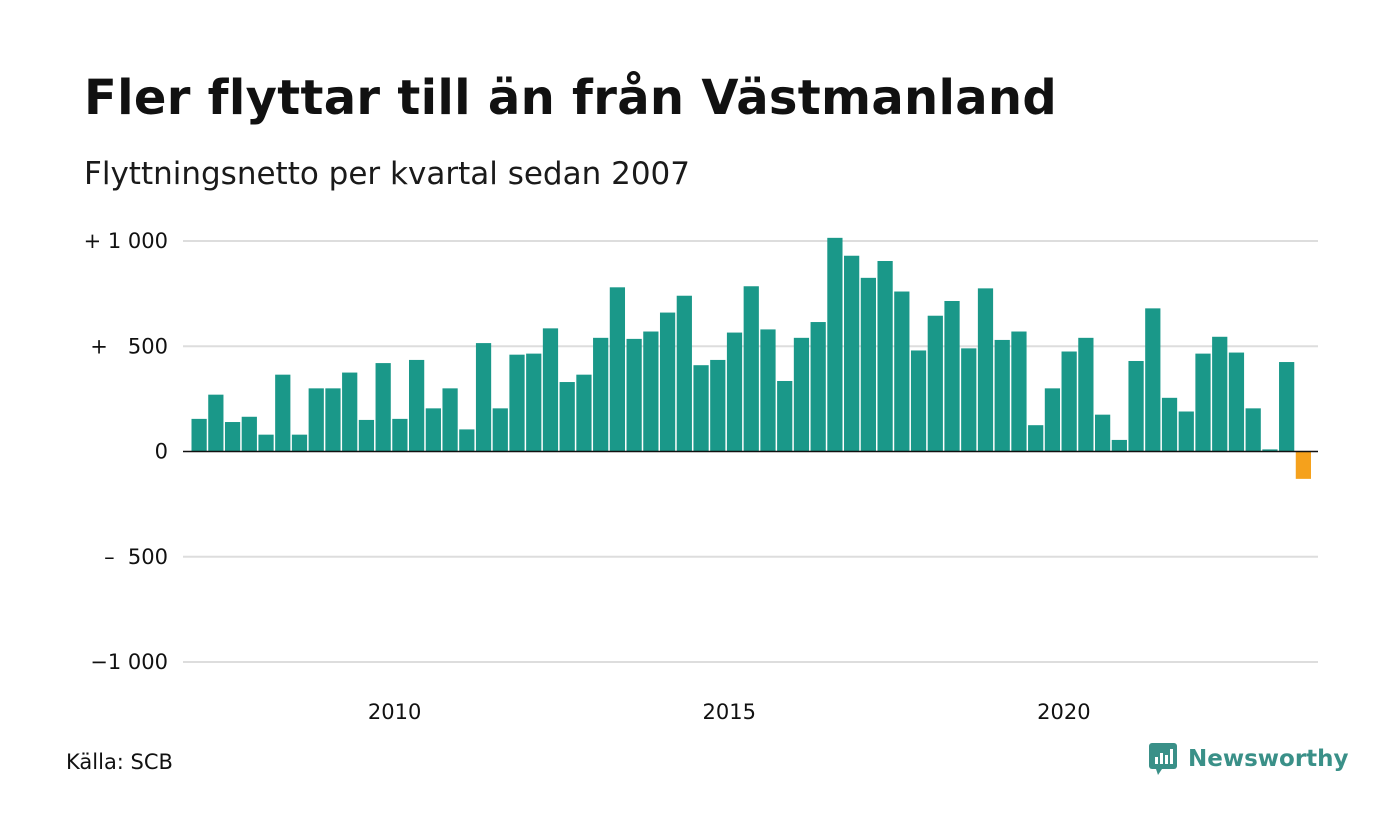 The image size is (1400, 840). Describe the element at coordinates (729, 712) in the screenshot. I see `x-tick-label: 2015` at that location.